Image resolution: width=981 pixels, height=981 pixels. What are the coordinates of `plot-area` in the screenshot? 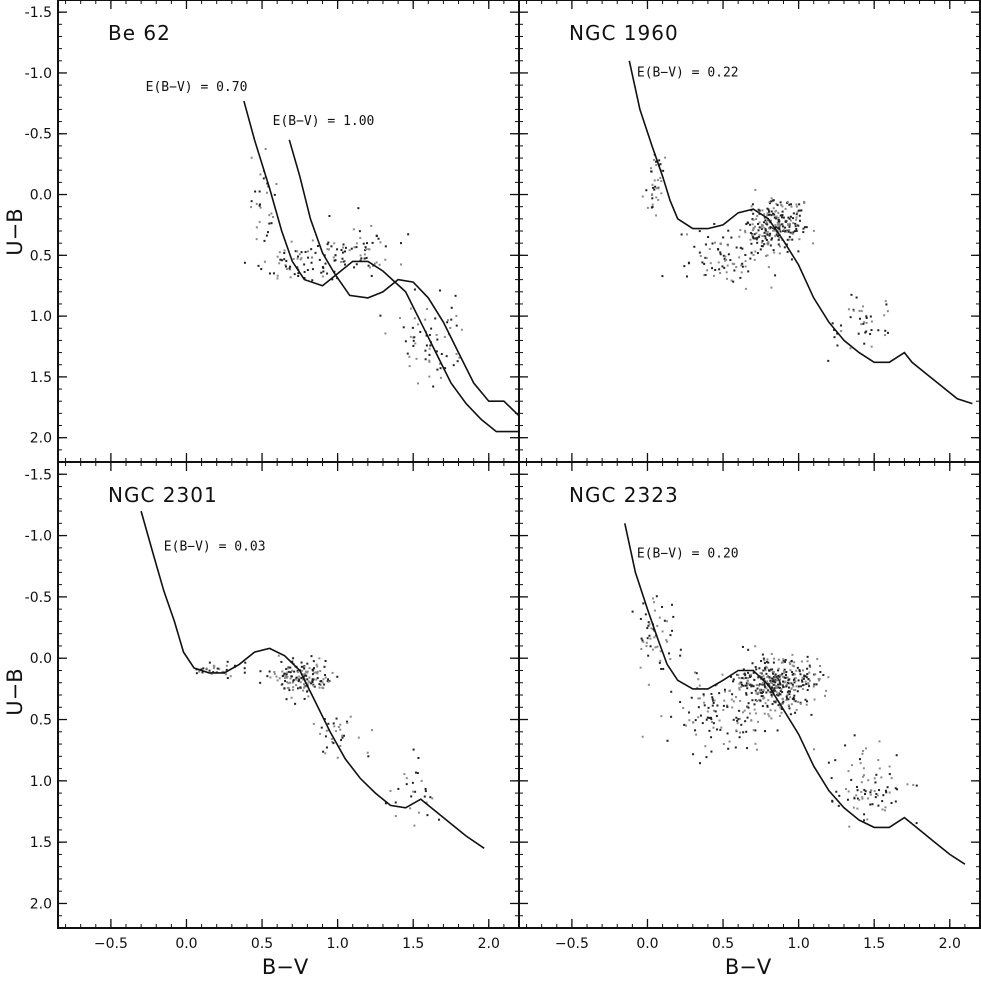 It's located at (800, 232).